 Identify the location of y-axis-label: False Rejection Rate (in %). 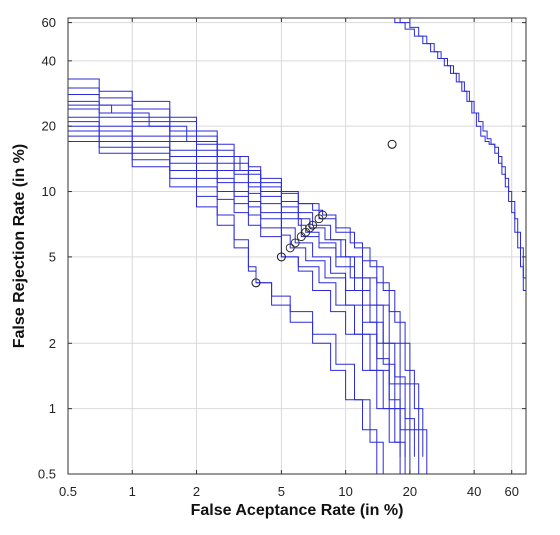
(19, 246).